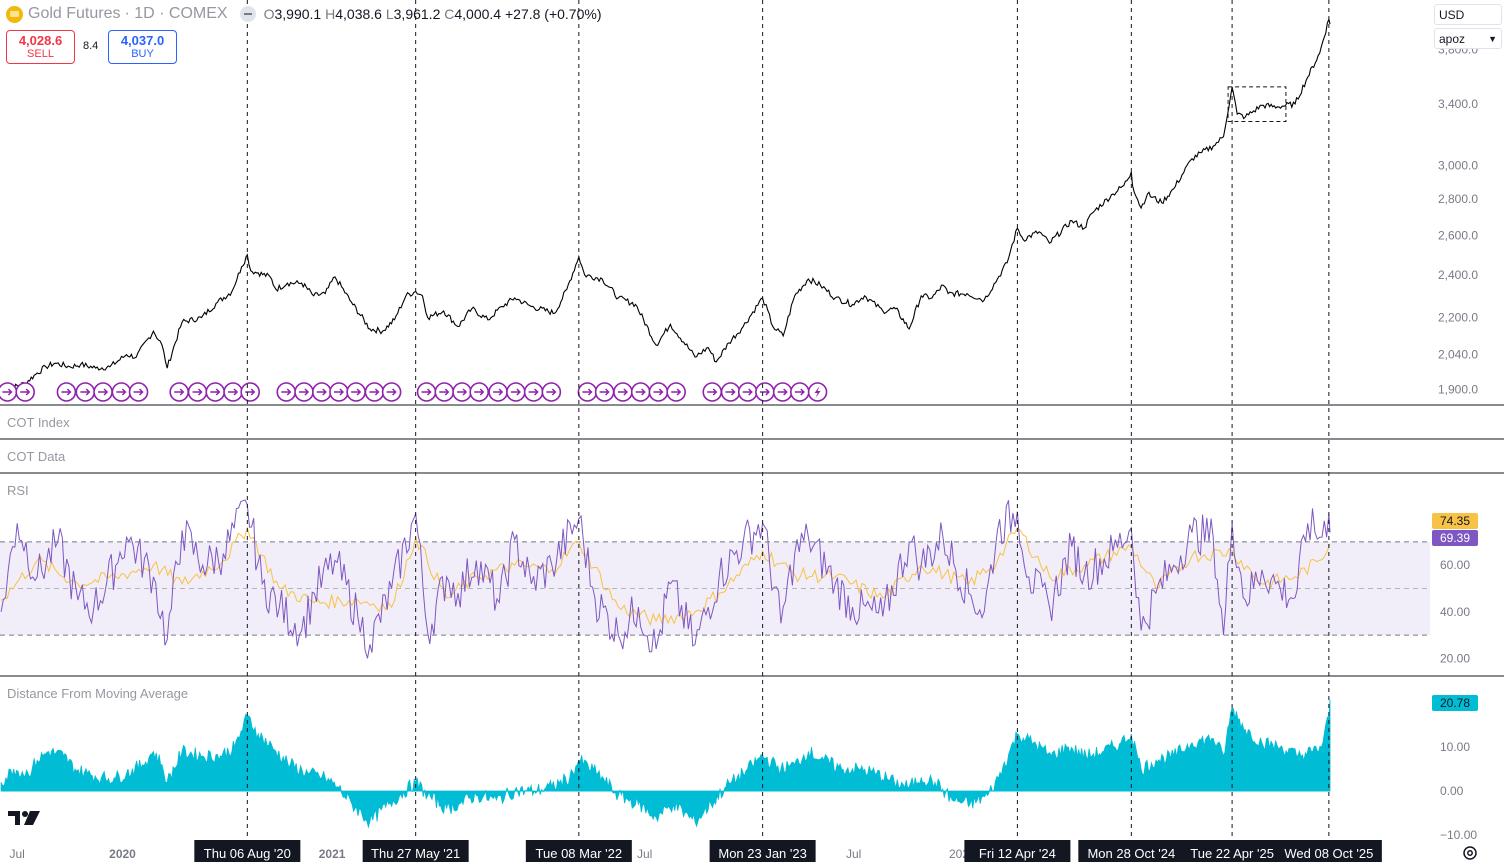 This screenshot has width=1504, height=866. Describe the element at coordinates (36, 456) in the screenshot. I see `pane-title-cot-data: COT Data` at that location.